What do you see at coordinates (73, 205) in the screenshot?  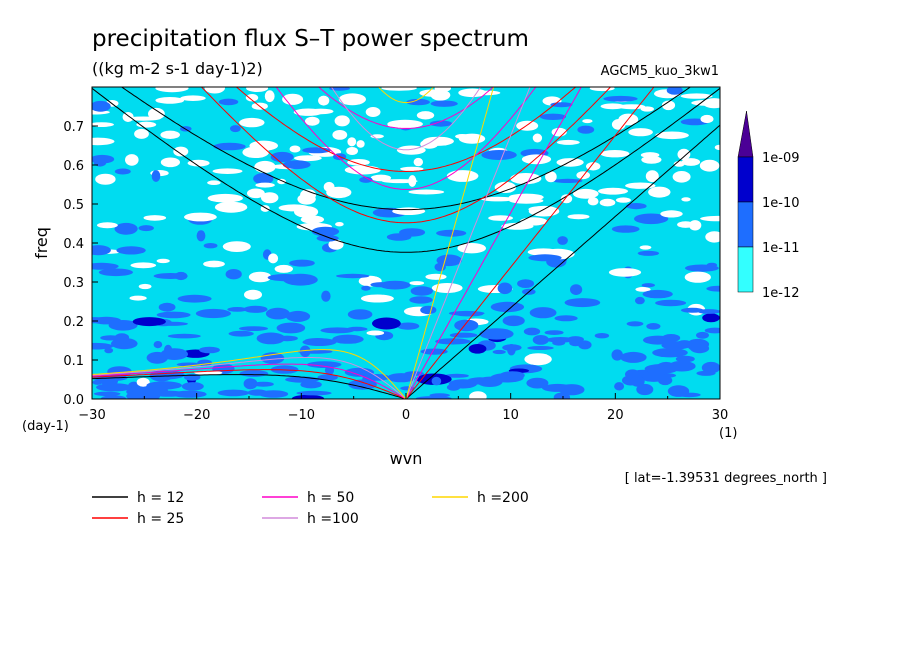 I see `y-tick-label: 0.5` at bounding box center [73, 205].